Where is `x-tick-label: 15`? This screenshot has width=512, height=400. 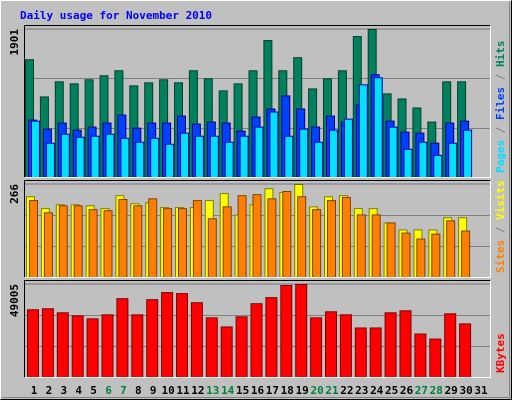
x-tick-label: 15 is located at coordinates (242, 390).